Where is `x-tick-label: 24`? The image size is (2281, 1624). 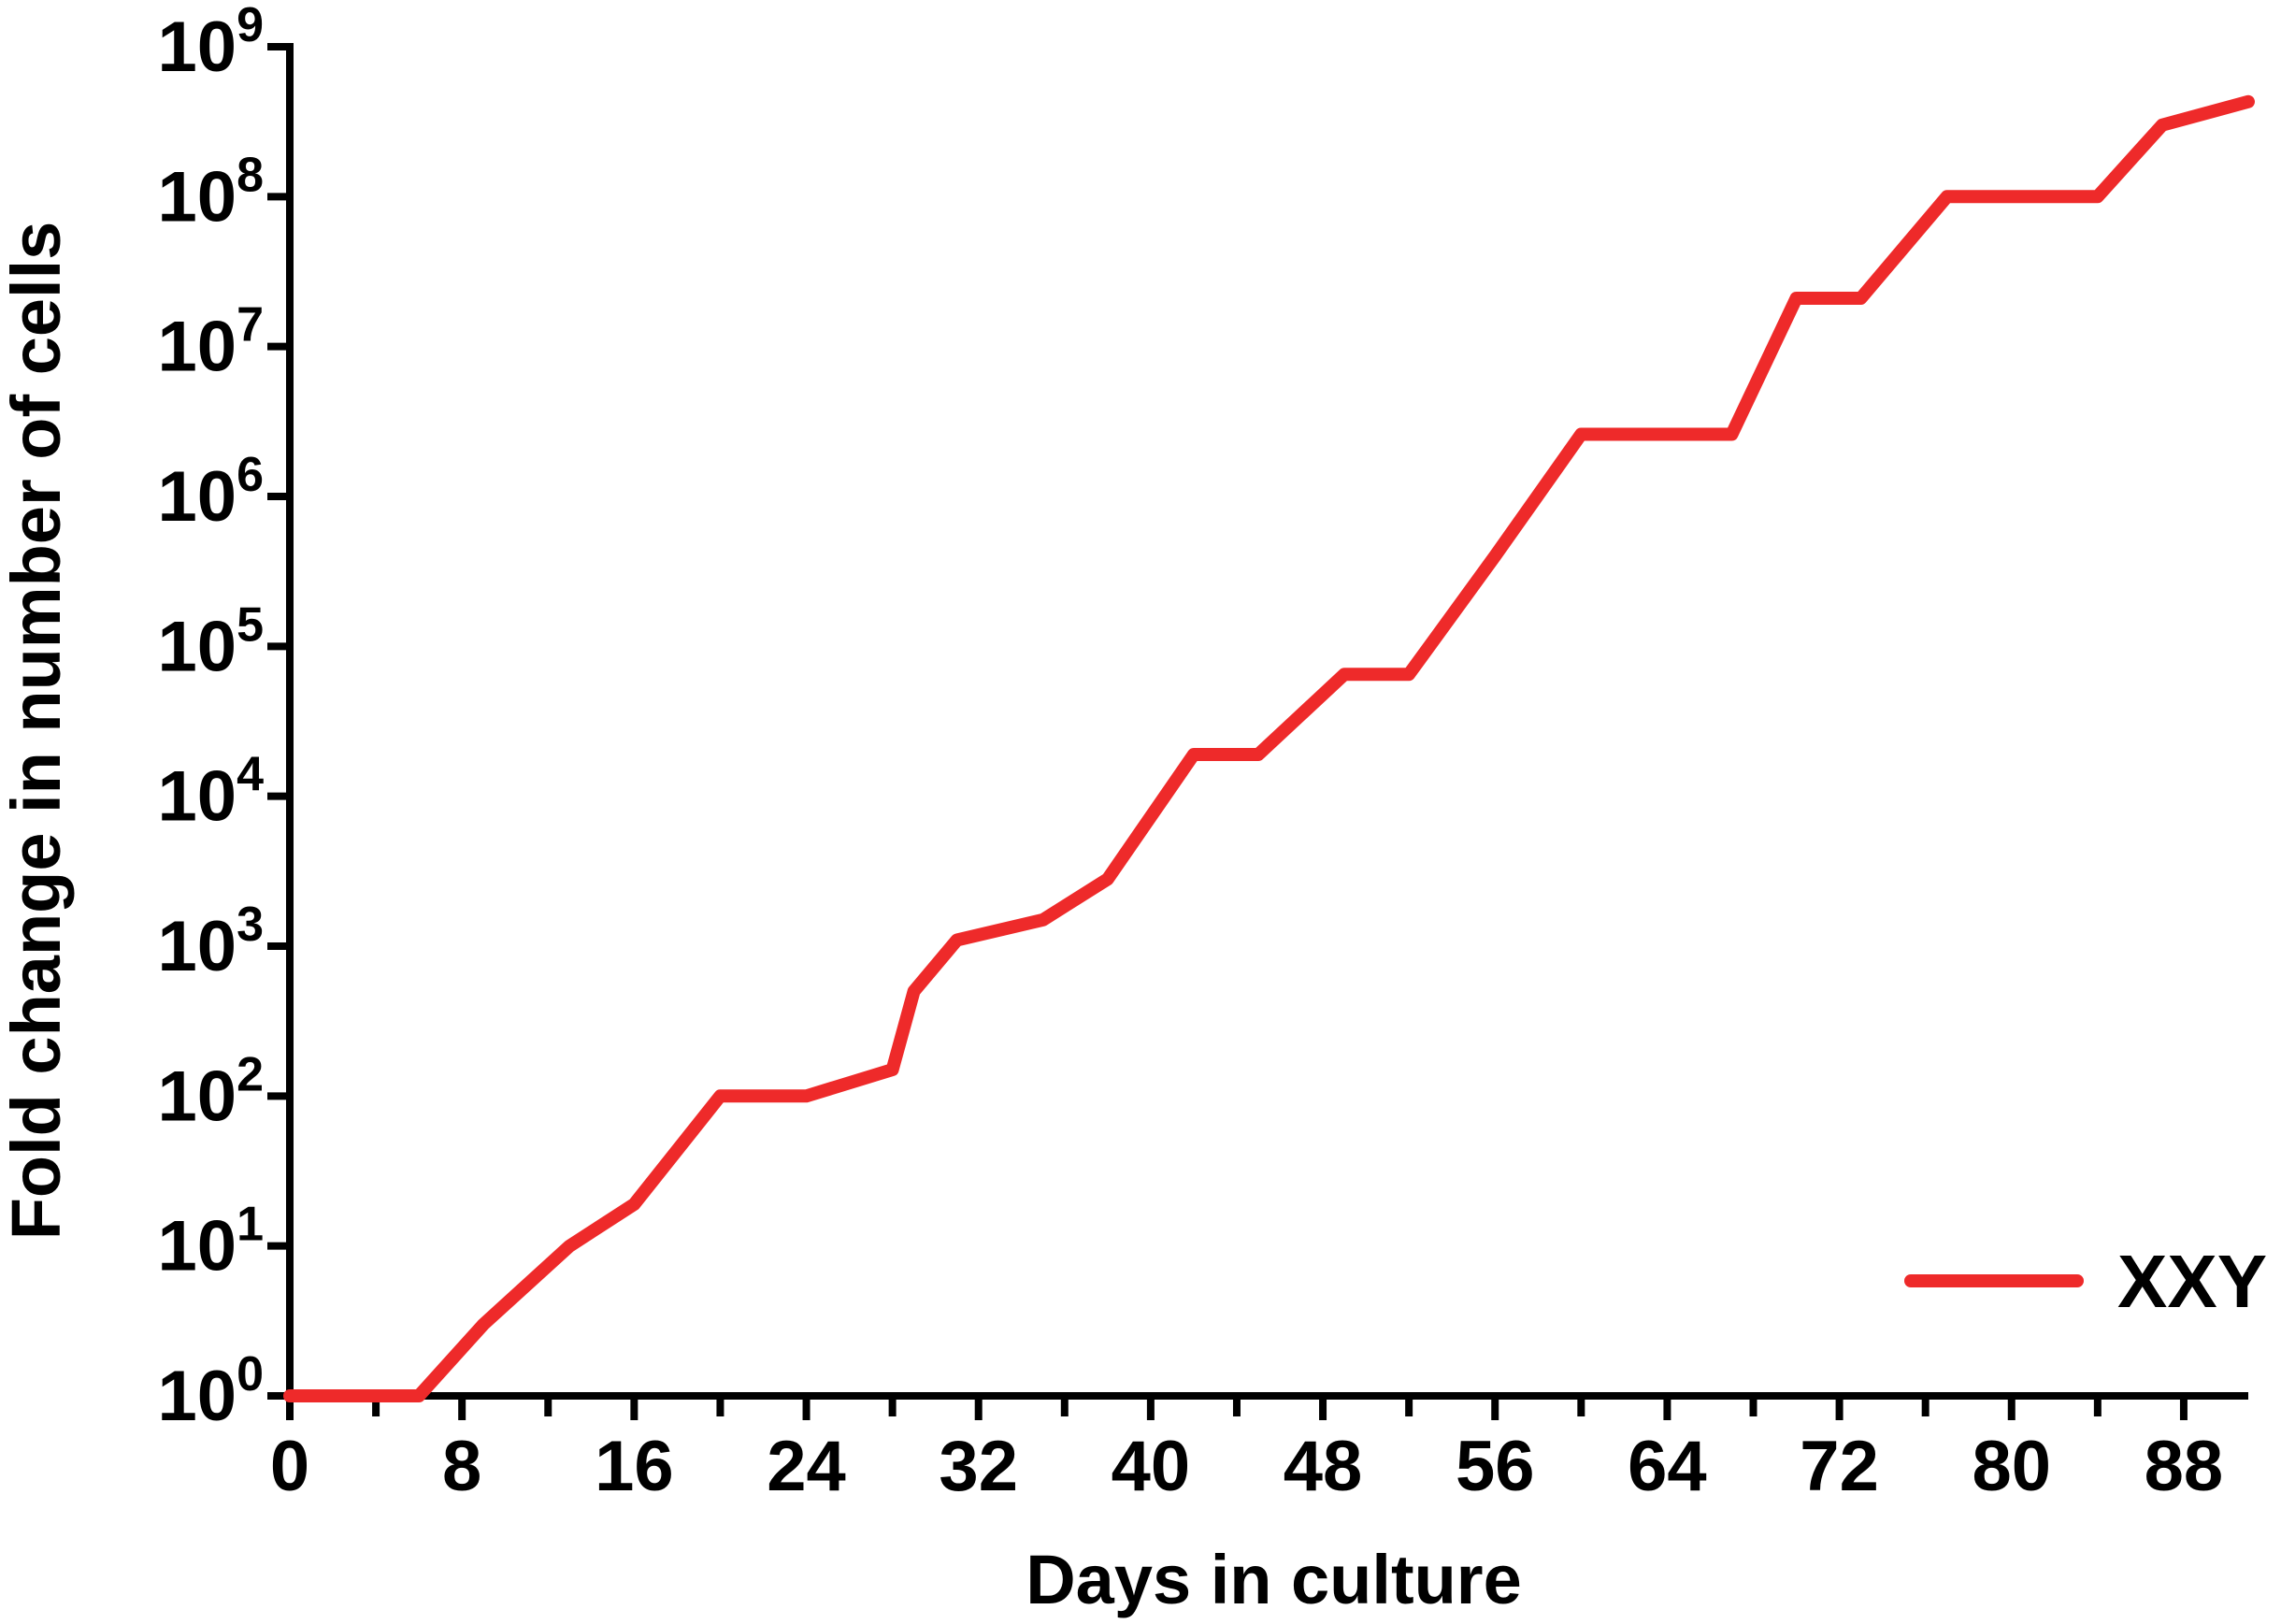
x-tick-label: 24 is located at coordinates (806, 1466).